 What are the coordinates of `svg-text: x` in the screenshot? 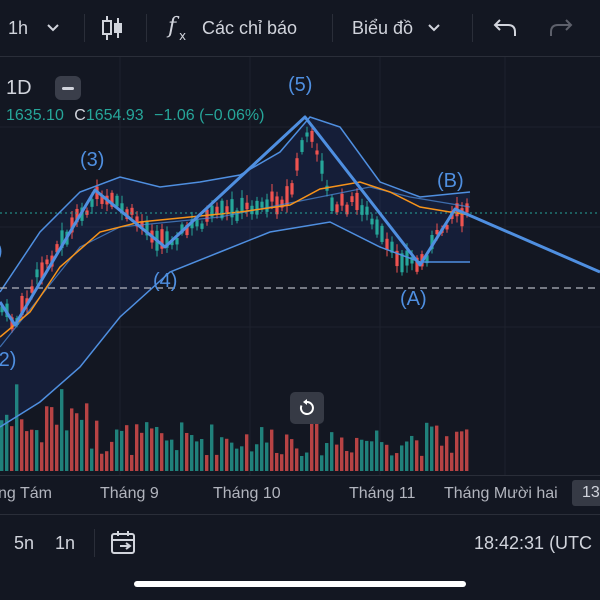 It's located at (182, 36).